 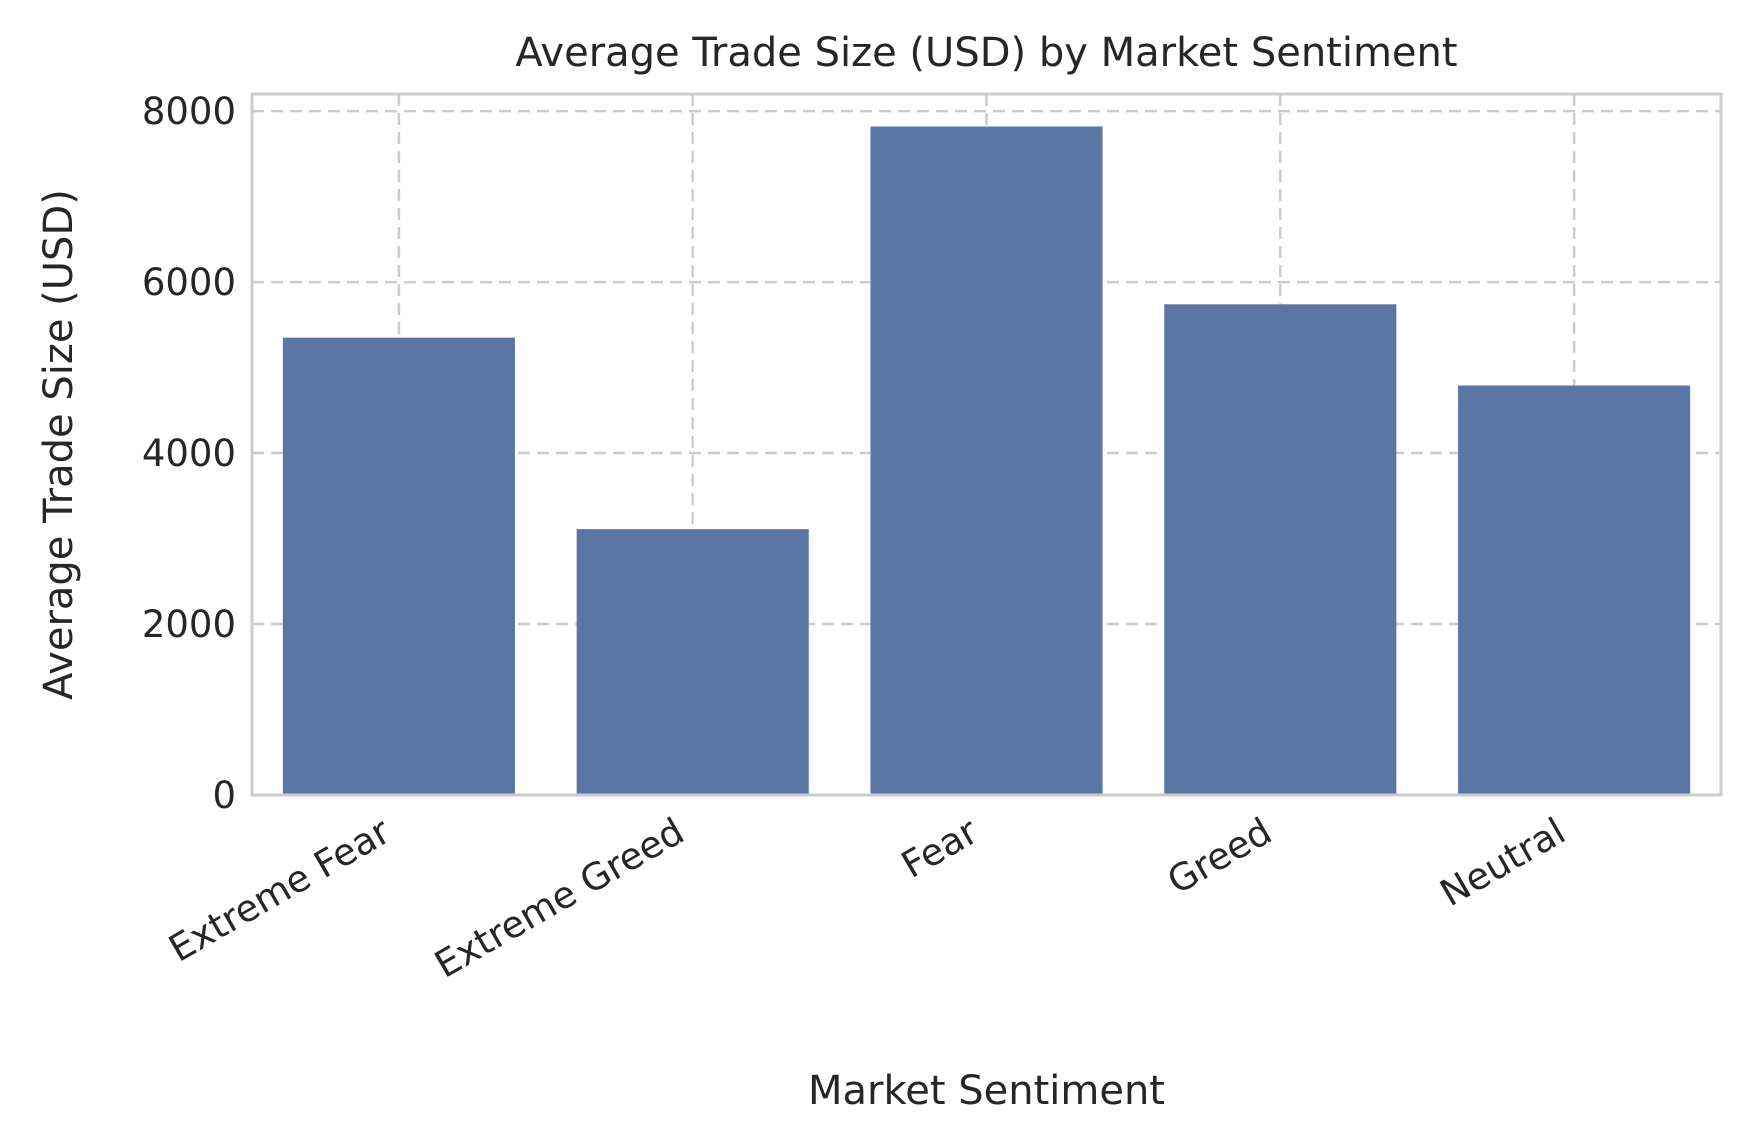 I want to click on x-axis-label: Market Sentiment, so click(x=986, y=1091).